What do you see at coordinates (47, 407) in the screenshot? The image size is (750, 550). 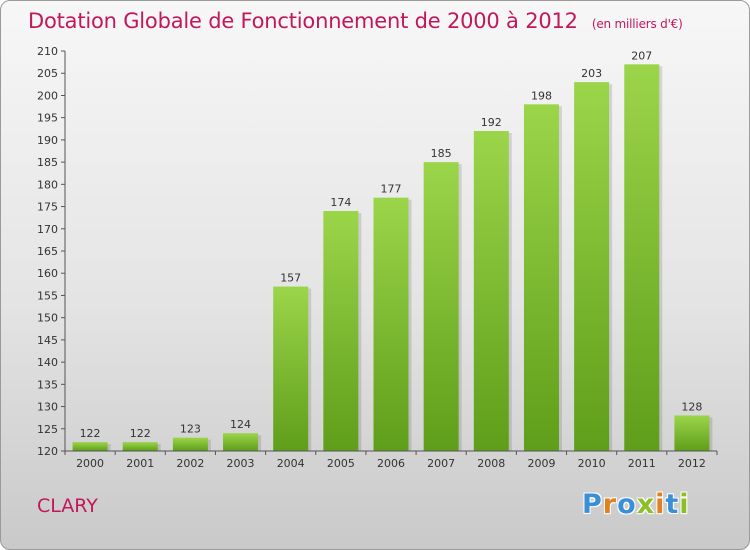 I see `y-tick-label: 130` at bounding box center [47, 407].